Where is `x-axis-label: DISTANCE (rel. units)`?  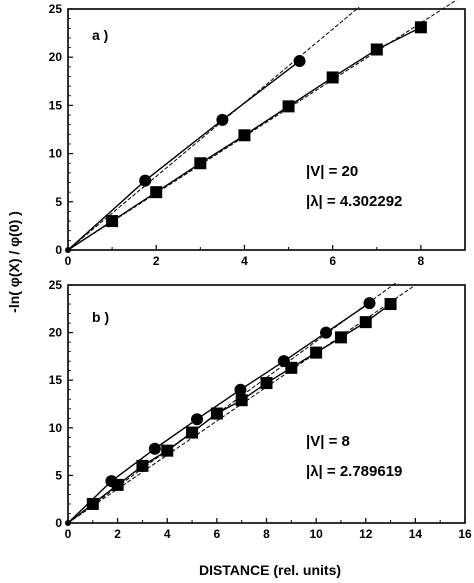
x-axis-label: DISTANCE (rel. units) is located at coordinates (270, 570).